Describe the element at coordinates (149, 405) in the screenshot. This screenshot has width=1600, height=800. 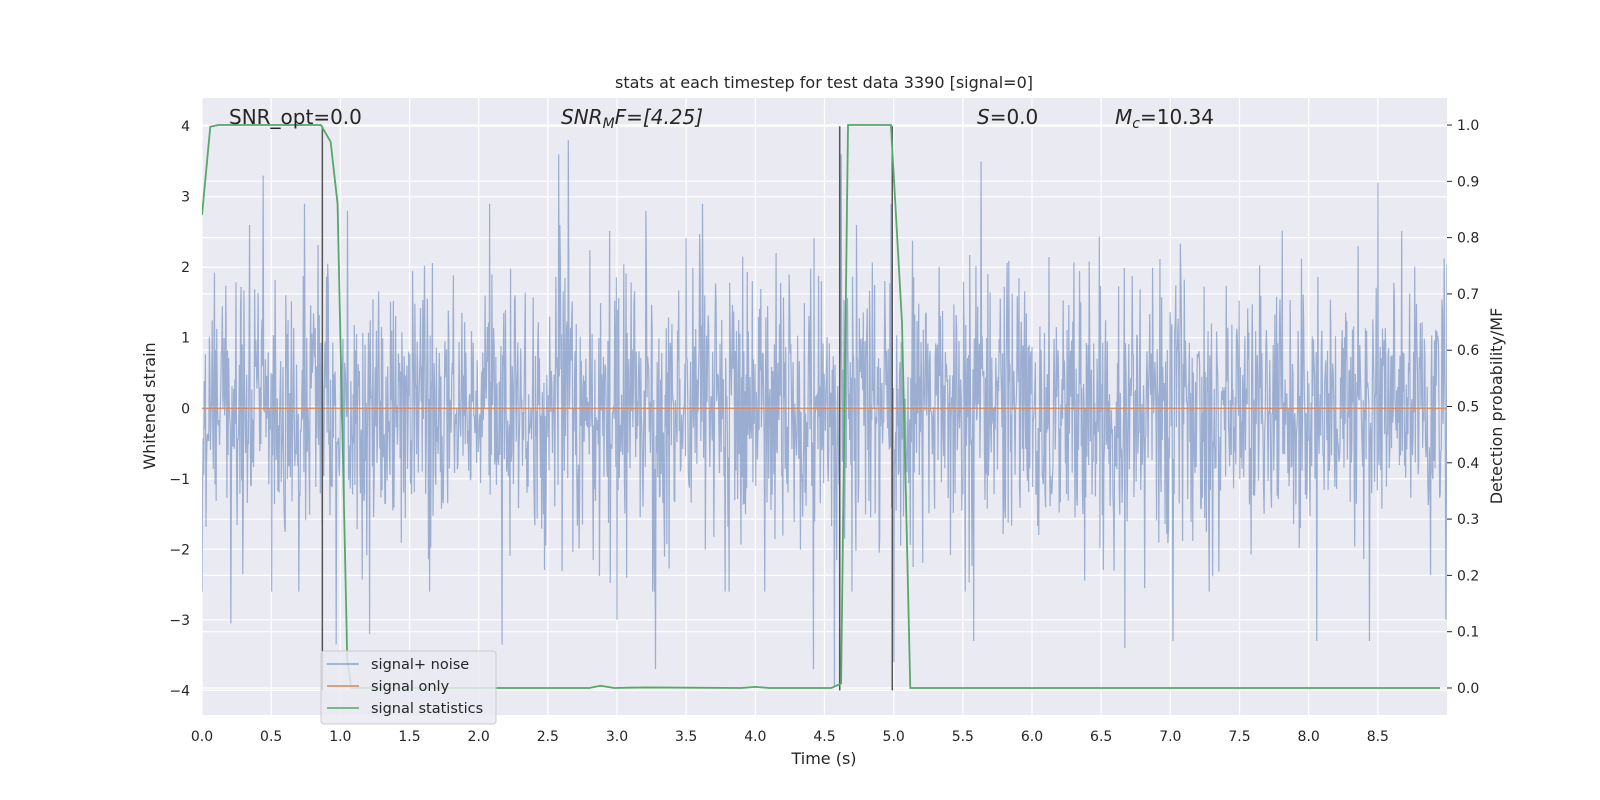
I see `y-axis-label: Whitened strain` at that location.